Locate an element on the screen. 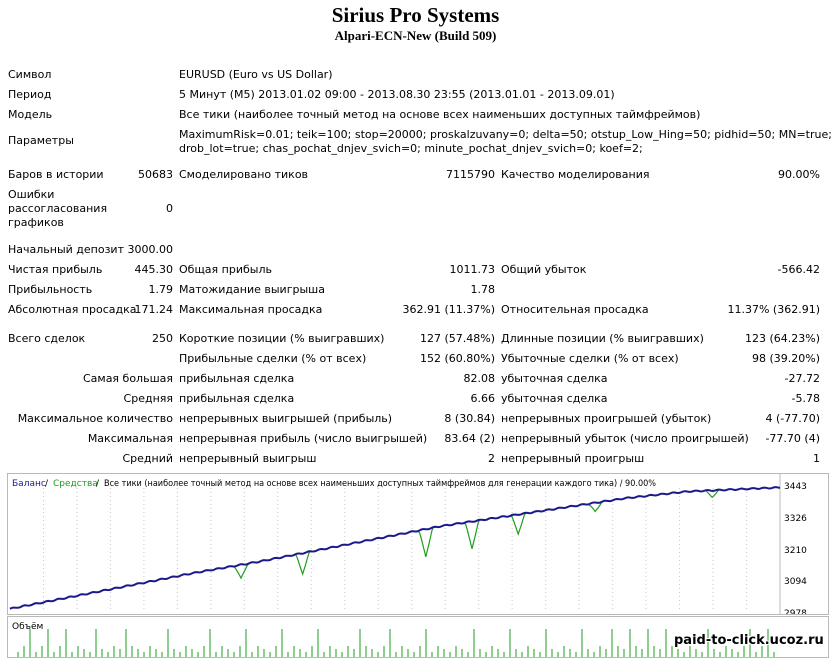  trades-l1-2: Самая большая is located at coordinates (127, 378).